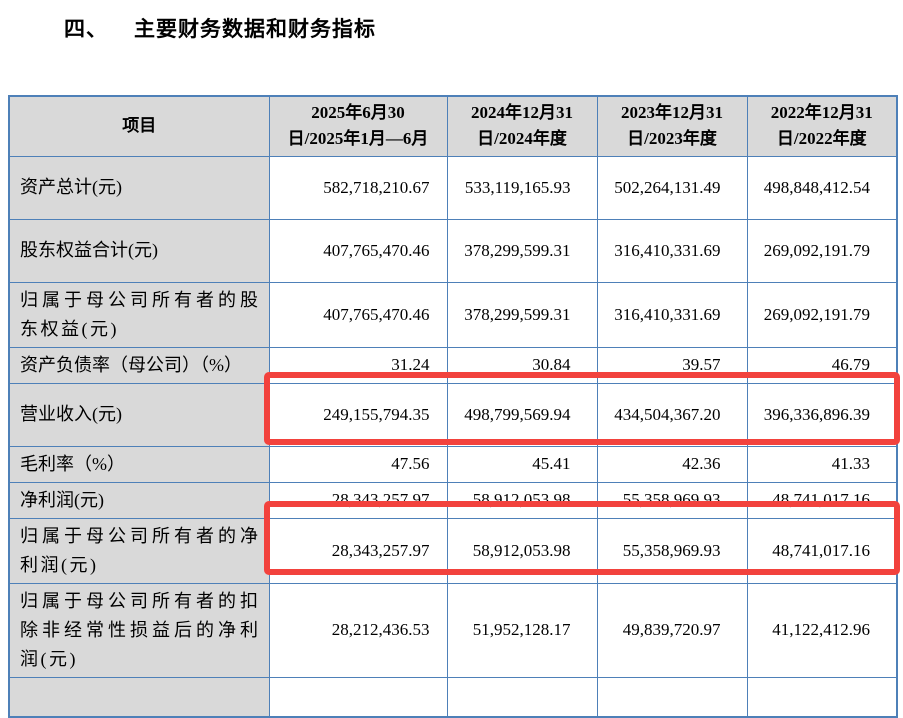  I want to click on row-label: 归属于母公司所有者的股东权益(元), so click(139, 314).